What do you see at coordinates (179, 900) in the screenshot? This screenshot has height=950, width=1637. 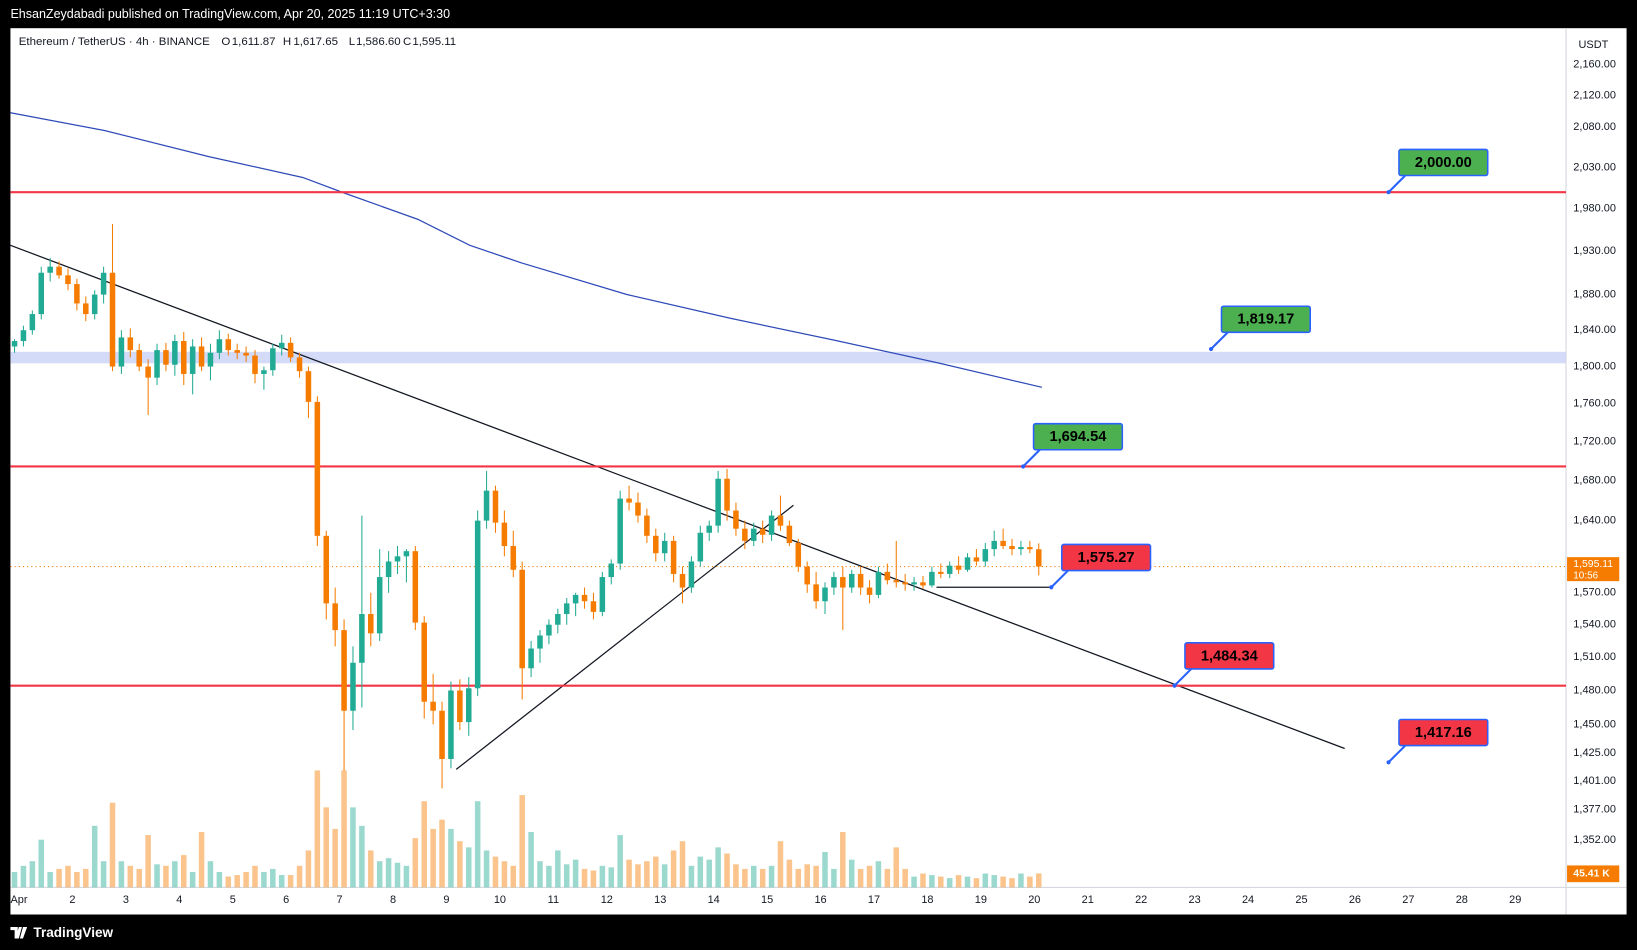 I see `x-tick-label: 4` at bounding box center [179, 900].